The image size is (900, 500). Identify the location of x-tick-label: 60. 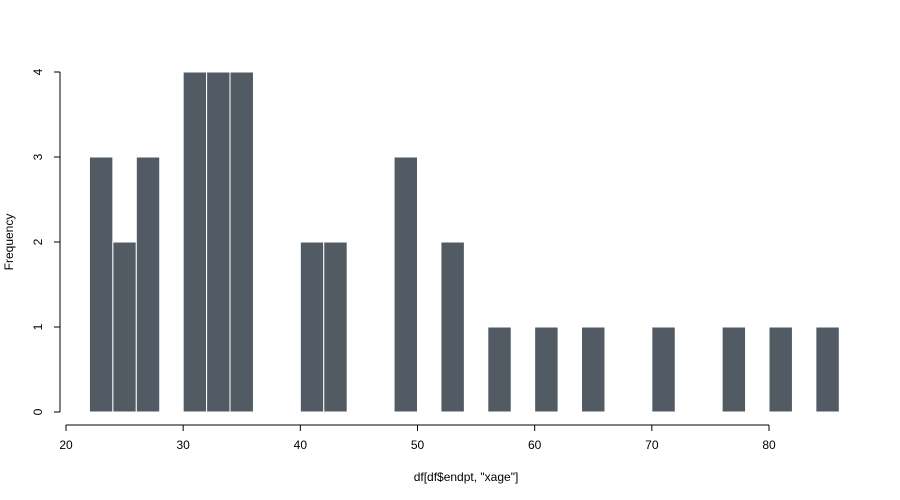
(535, 445).